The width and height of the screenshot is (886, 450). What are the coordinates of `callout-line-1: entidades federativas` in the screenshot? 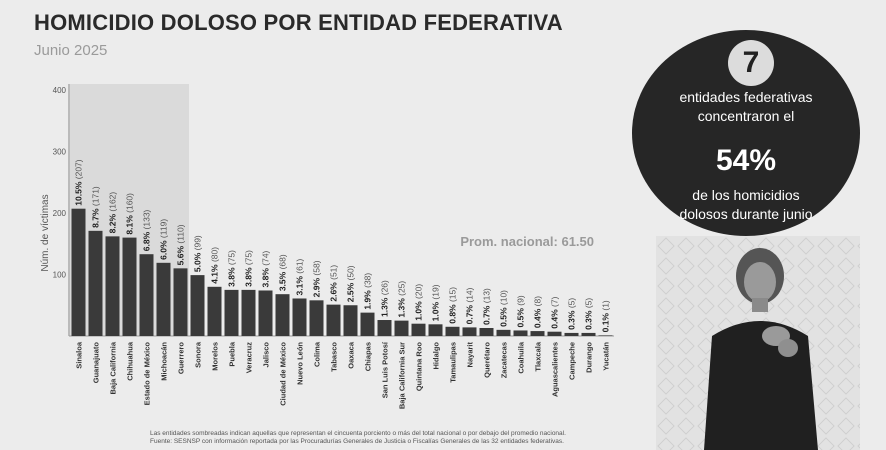 It's located at (746, 97).